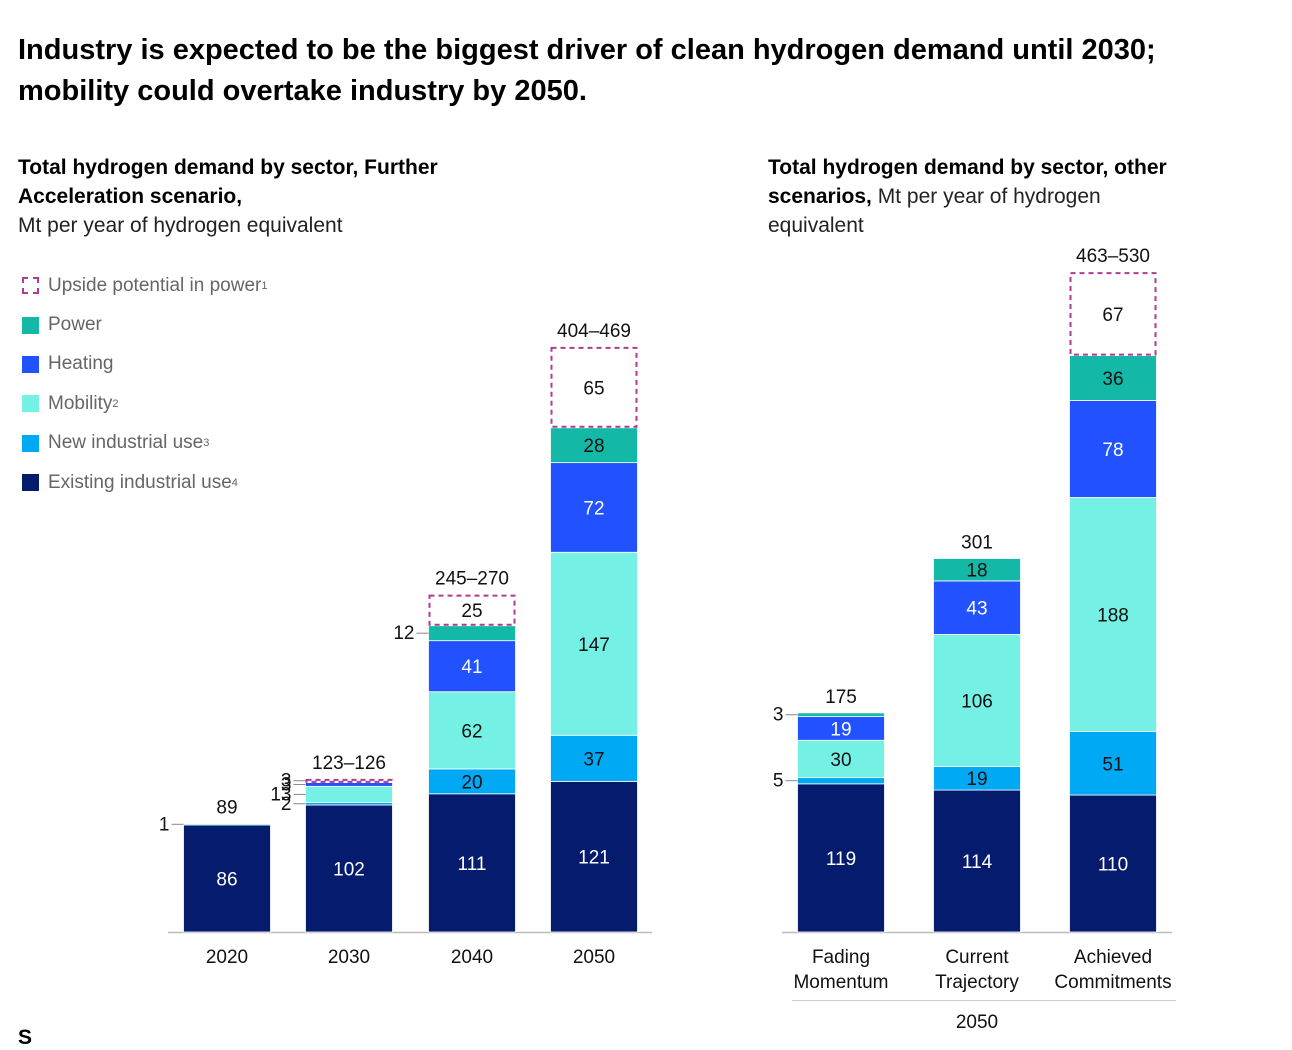 This screenshot has height=1050, width=1292. Describe the element at coordinates (841, 859) in the screenshot. I see `segment-value-label: 119` at that location.